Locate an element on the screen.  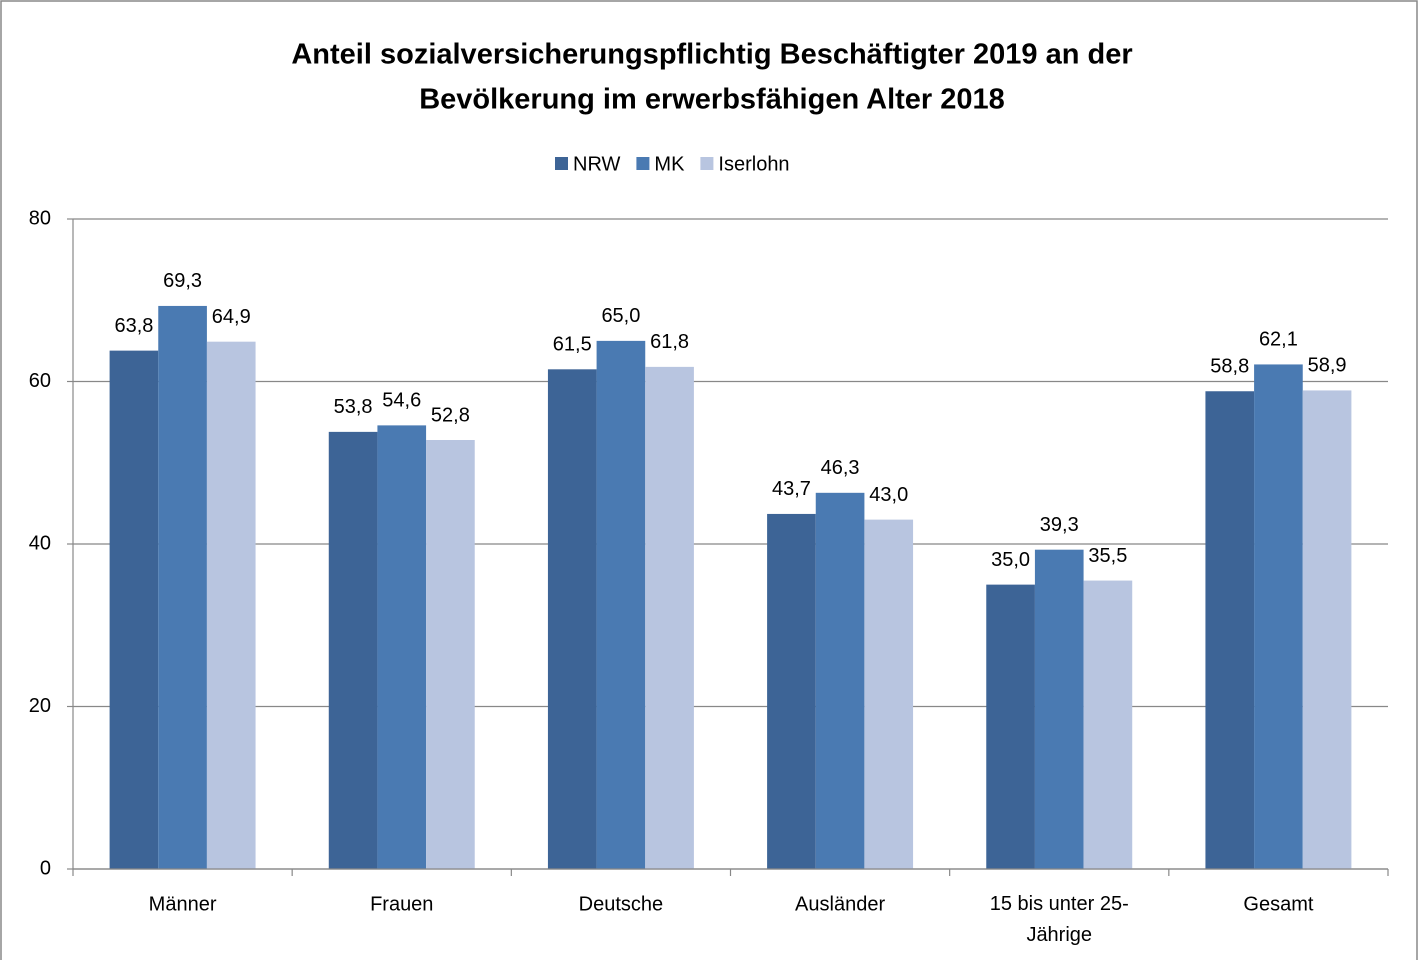
value-label: 61,5 is located at coordinates (572, 345).